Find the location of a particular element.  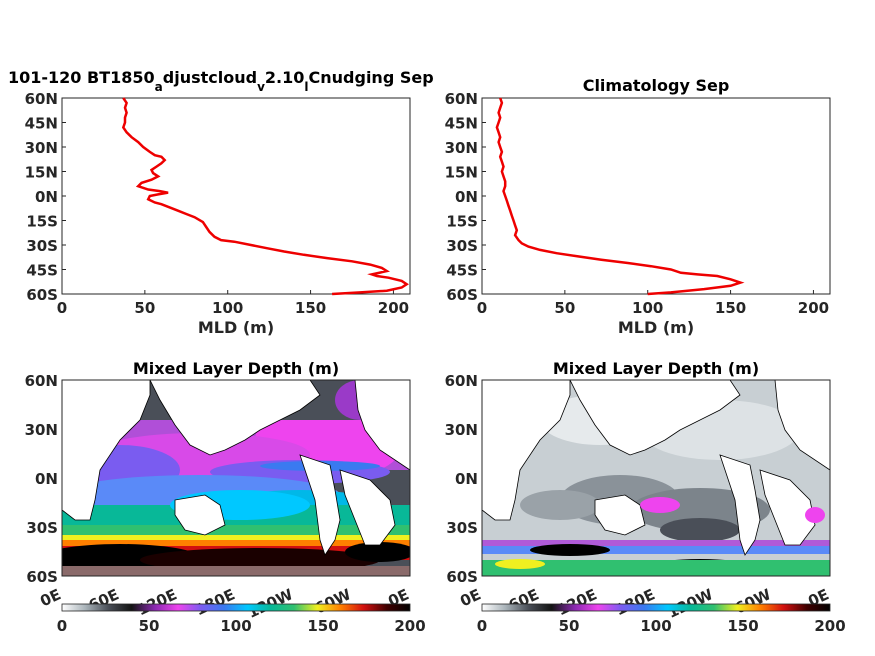

map-climatology-field is located at coordinates (656, 478).